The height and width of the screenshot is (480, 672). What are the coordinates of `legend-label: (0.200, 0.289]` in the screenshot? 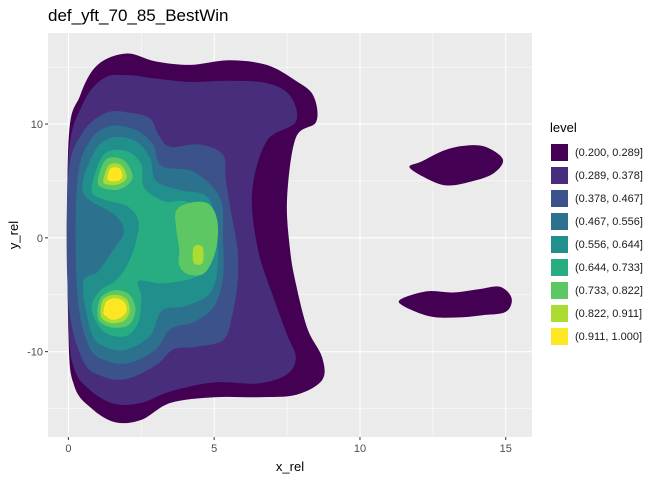 It's located at (609, 152).